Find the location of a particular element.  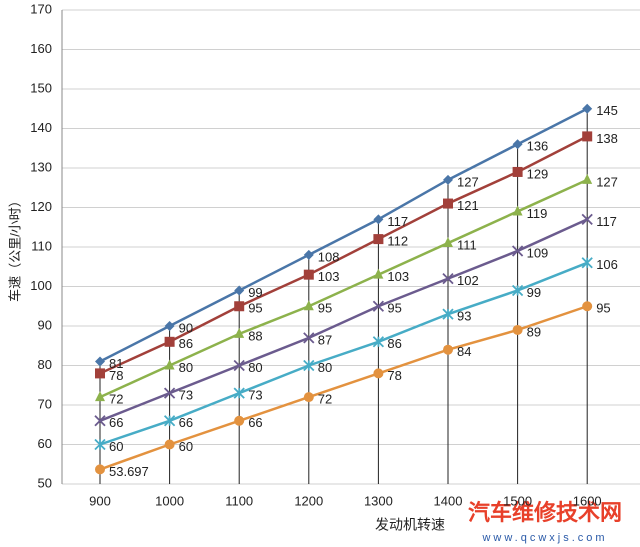

y-tick-label: 100 is located at coordinates (41, 285).